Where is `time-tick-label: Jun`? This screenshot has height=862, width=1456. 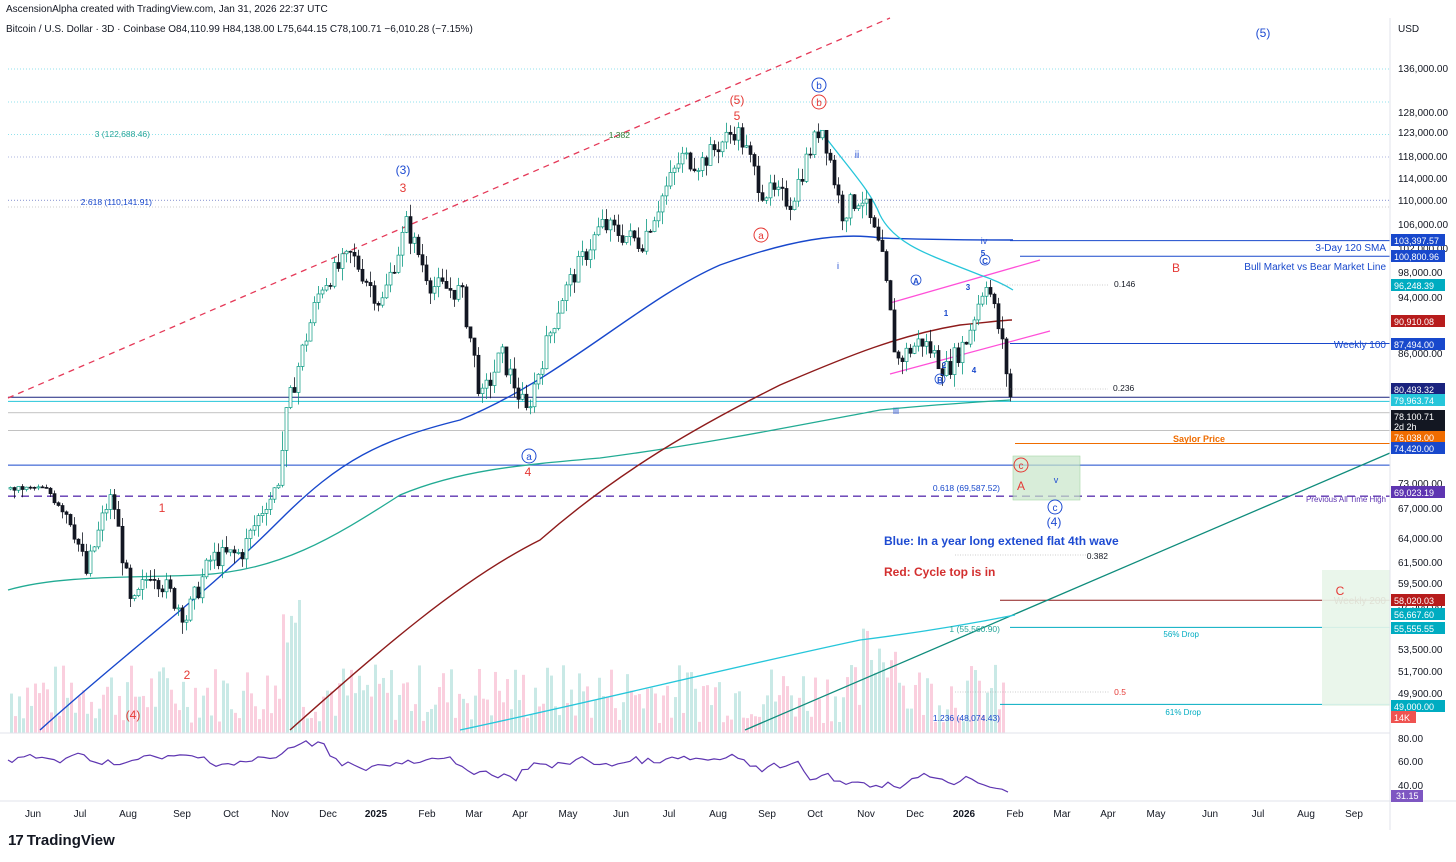 time-tick-label: Jun is located at coordinates (33, 814).